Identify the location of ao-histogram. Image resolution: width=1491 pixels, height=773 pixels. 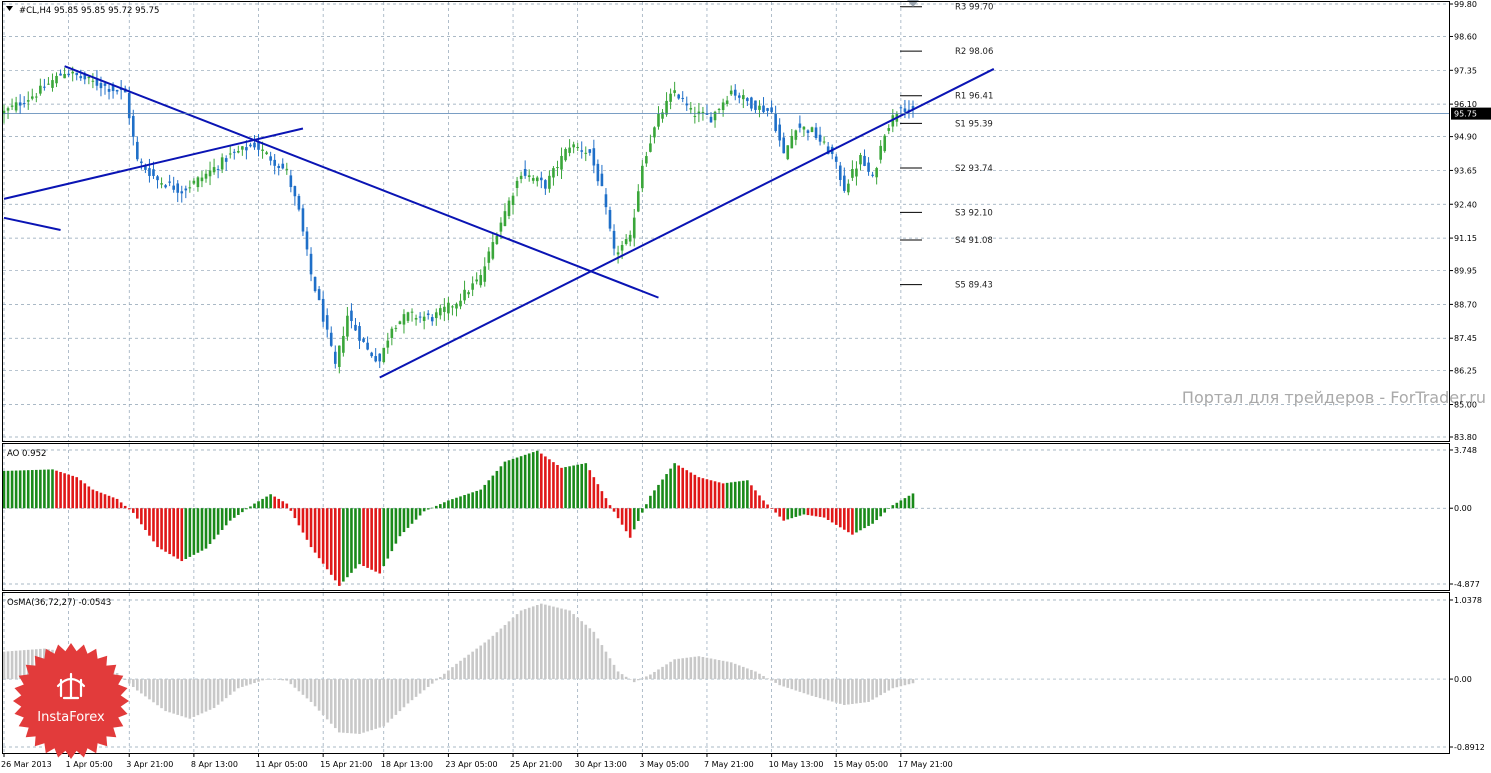
(458, 518).